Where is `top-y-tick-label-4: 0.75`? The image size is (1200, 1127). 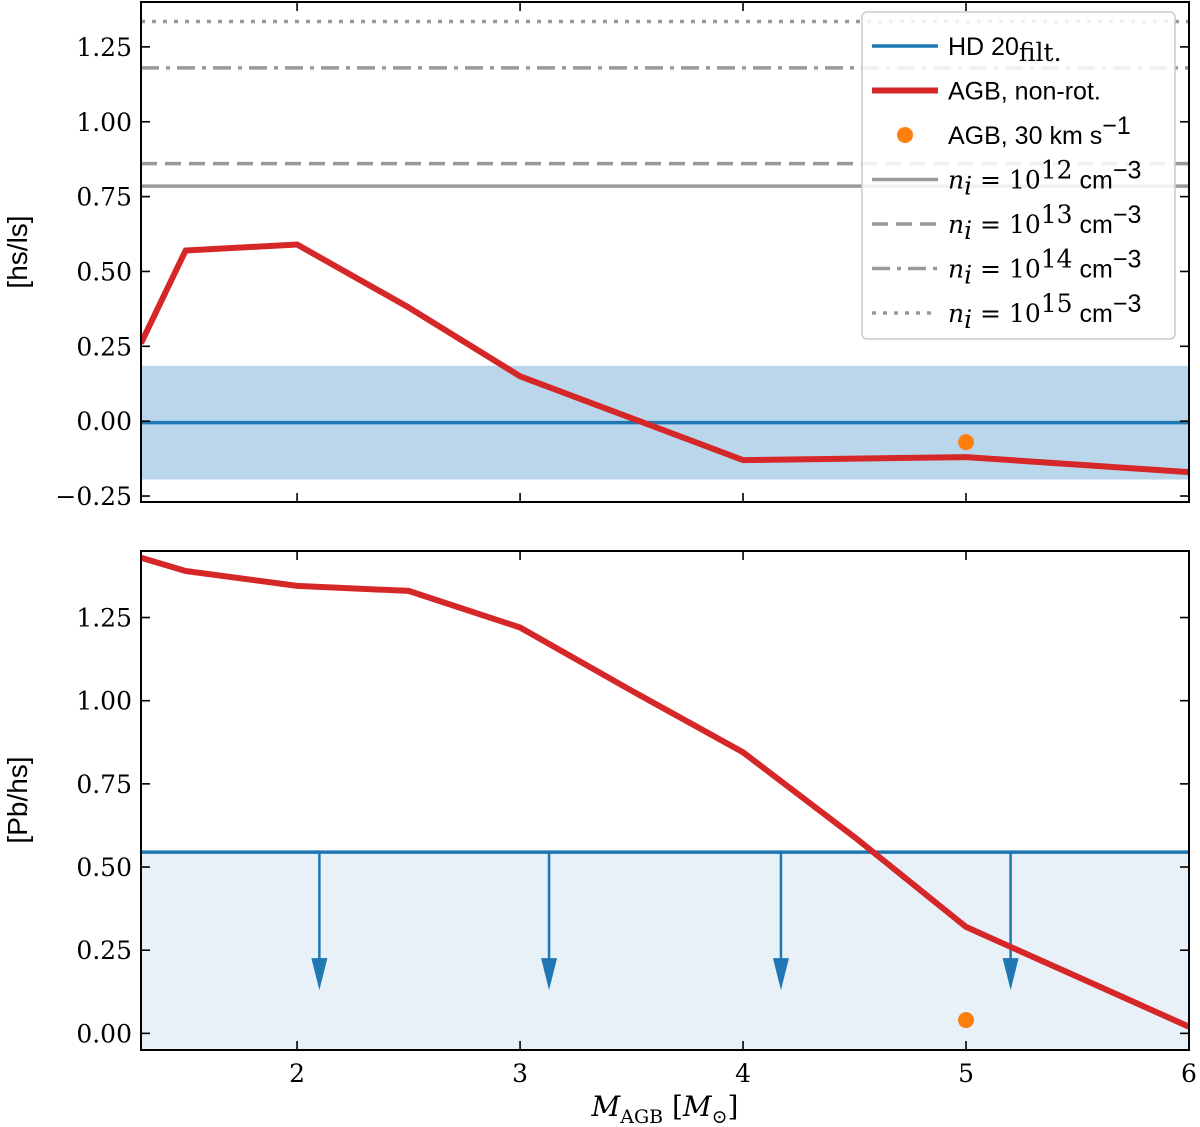
top-y-tick-label-4: 0.75 is located at coordinates (104, 197).